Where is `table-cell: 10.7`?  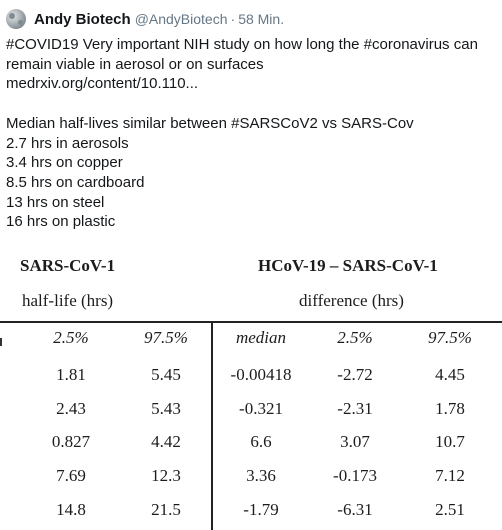
table-cell: 10.7 is located at coordinates (450, 441).